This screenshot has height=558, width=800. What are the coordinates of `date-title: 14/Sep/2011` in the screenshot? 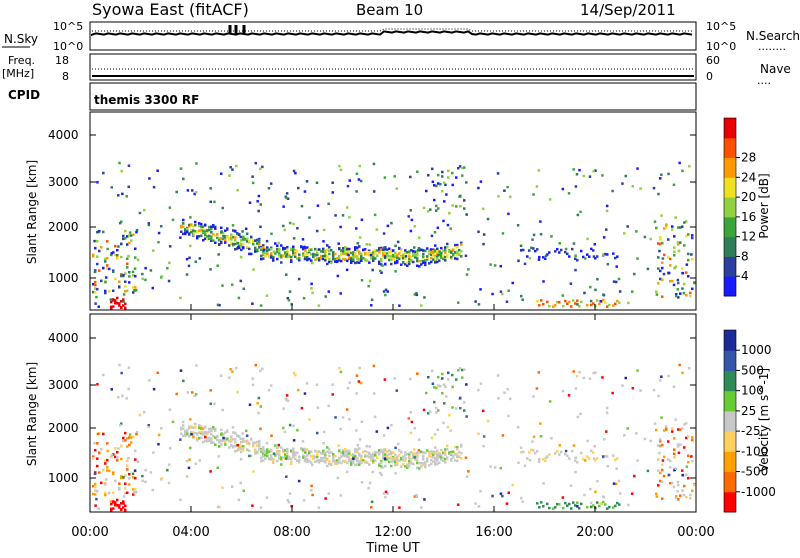 It's located at (628, 10).